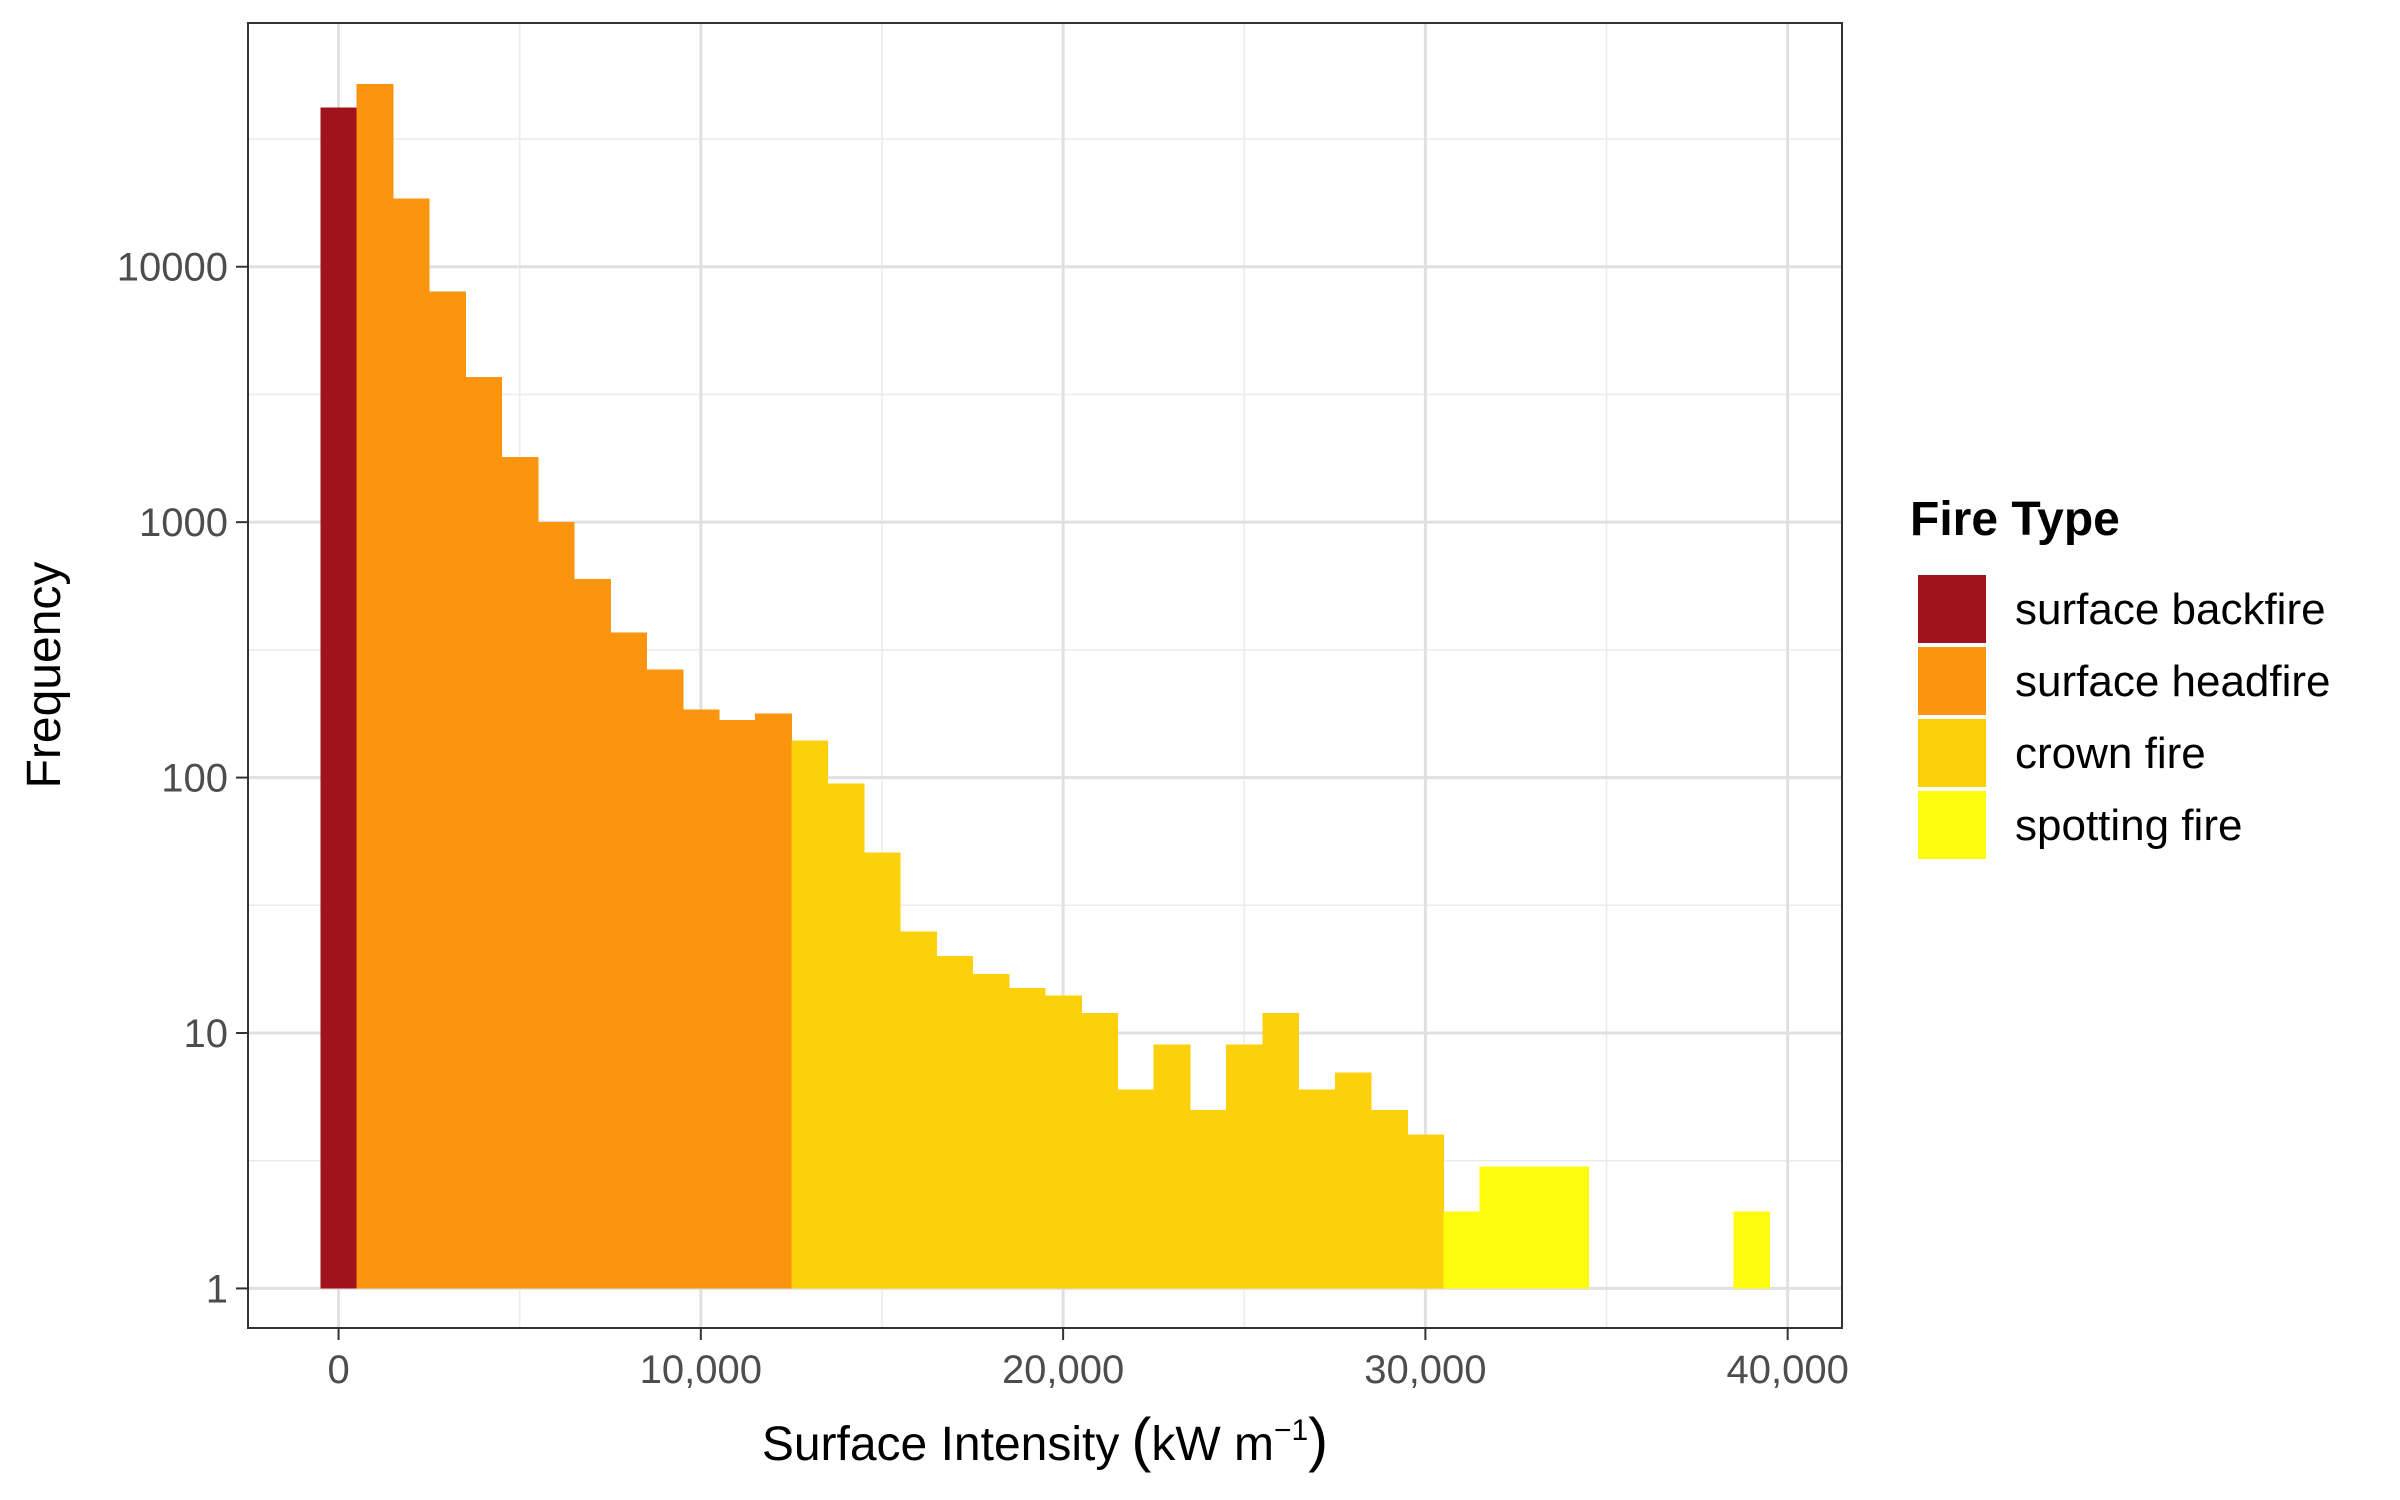 The height and width of the screenshot is (1500, 2400). What do you see at coordinates (2015, 519) in the screenshot?
I see `legend-title: Fire Type` at bounding box center [2015, 519].